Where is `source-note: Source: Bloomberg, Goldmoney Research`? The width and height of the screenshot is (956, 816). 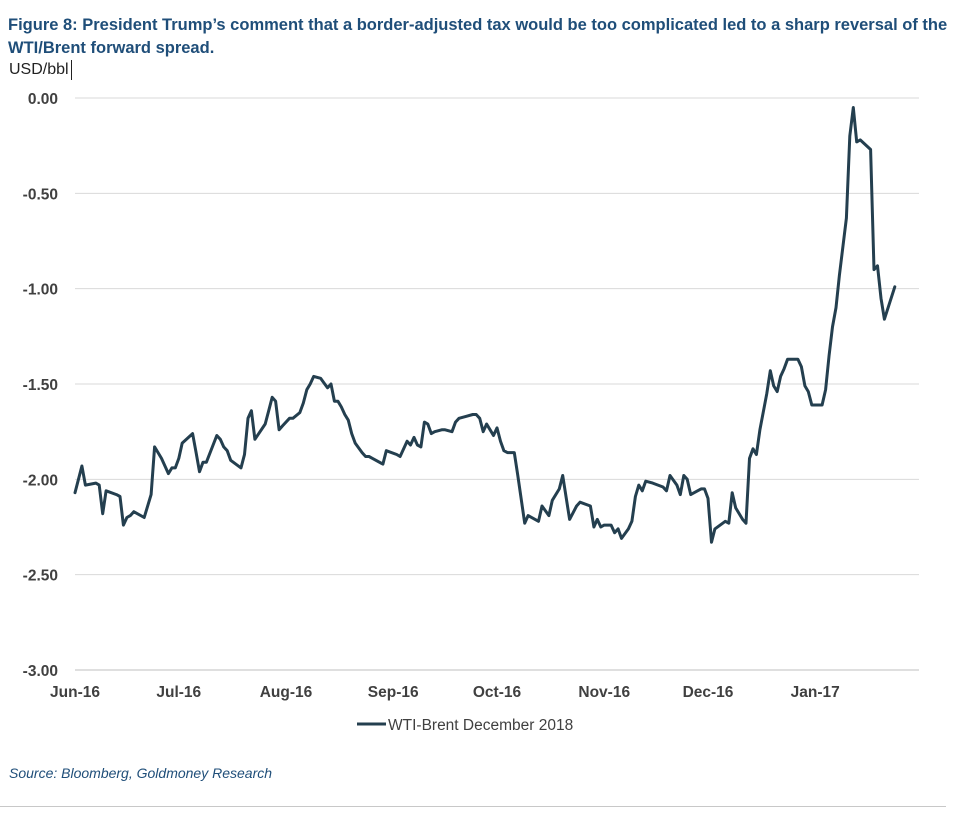
source-note: Source: Bloomberg, Goldmoney Research is located at coordinates (141, 773).